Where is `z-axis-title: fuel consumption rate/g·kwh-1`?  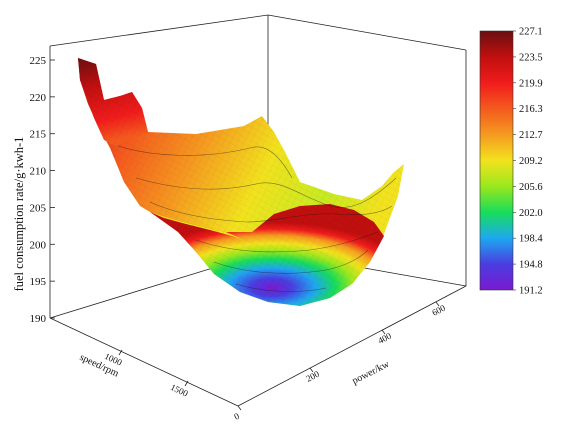
z-axis-title: fuel consumption rate/g·kwh-1 is located at coordinates (19, 214).